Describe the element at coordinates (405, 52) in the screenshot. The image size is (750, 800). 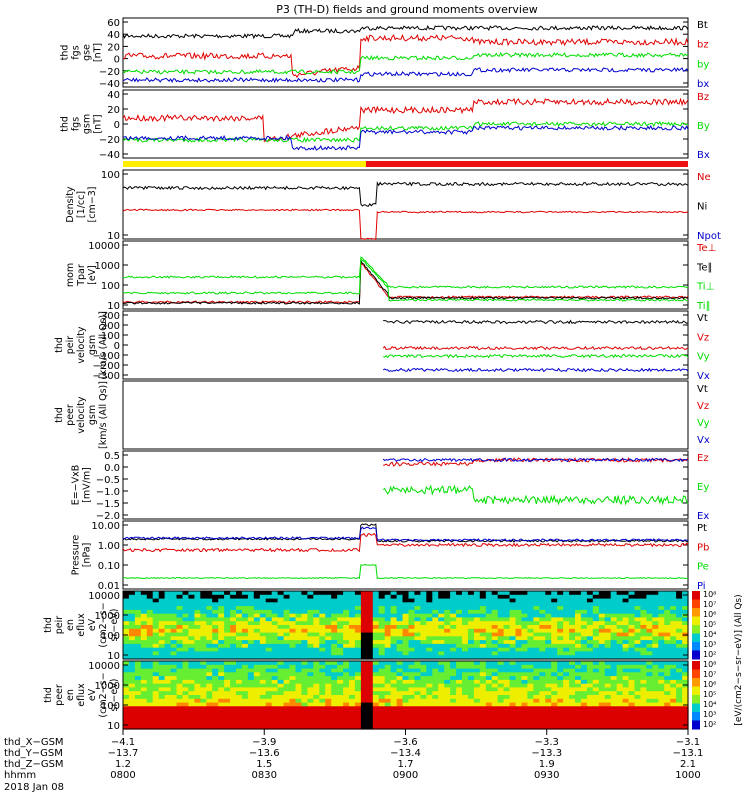
I see `panel-frame` at that location.